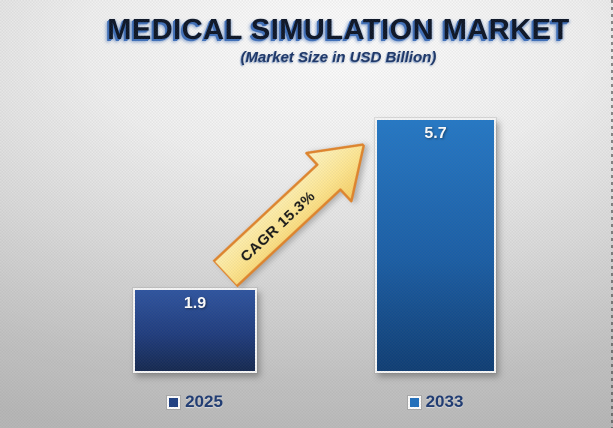  Describe the element at coordinates (174, 402) in the screenshot. I see `legend-swatch-2025` at that location.